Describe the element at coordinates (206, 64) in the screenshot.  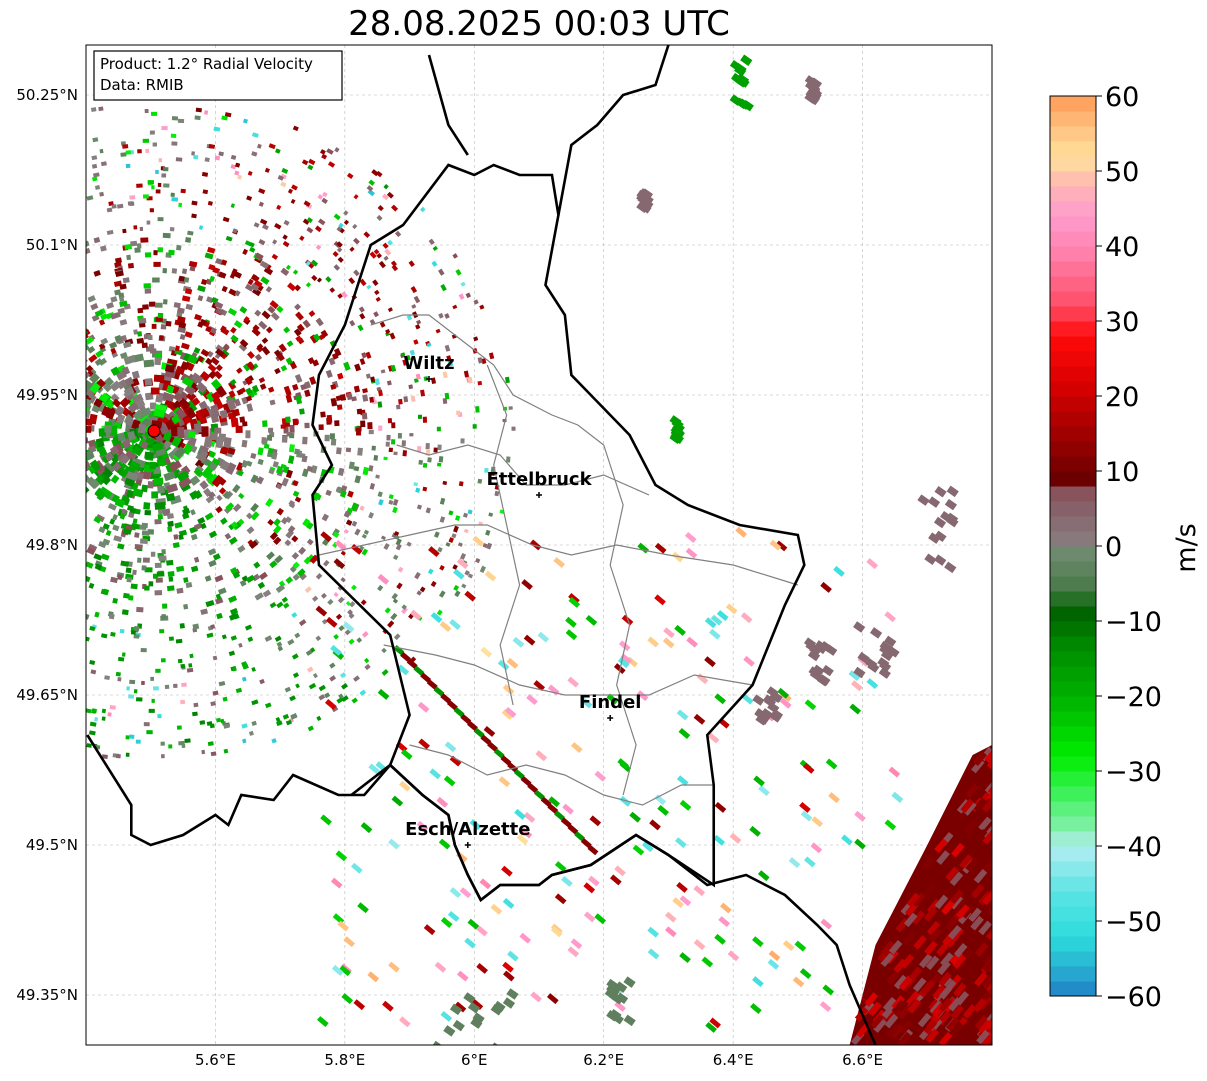
I see `info-product: Product: 1.2° Radial Velocity` at that location.